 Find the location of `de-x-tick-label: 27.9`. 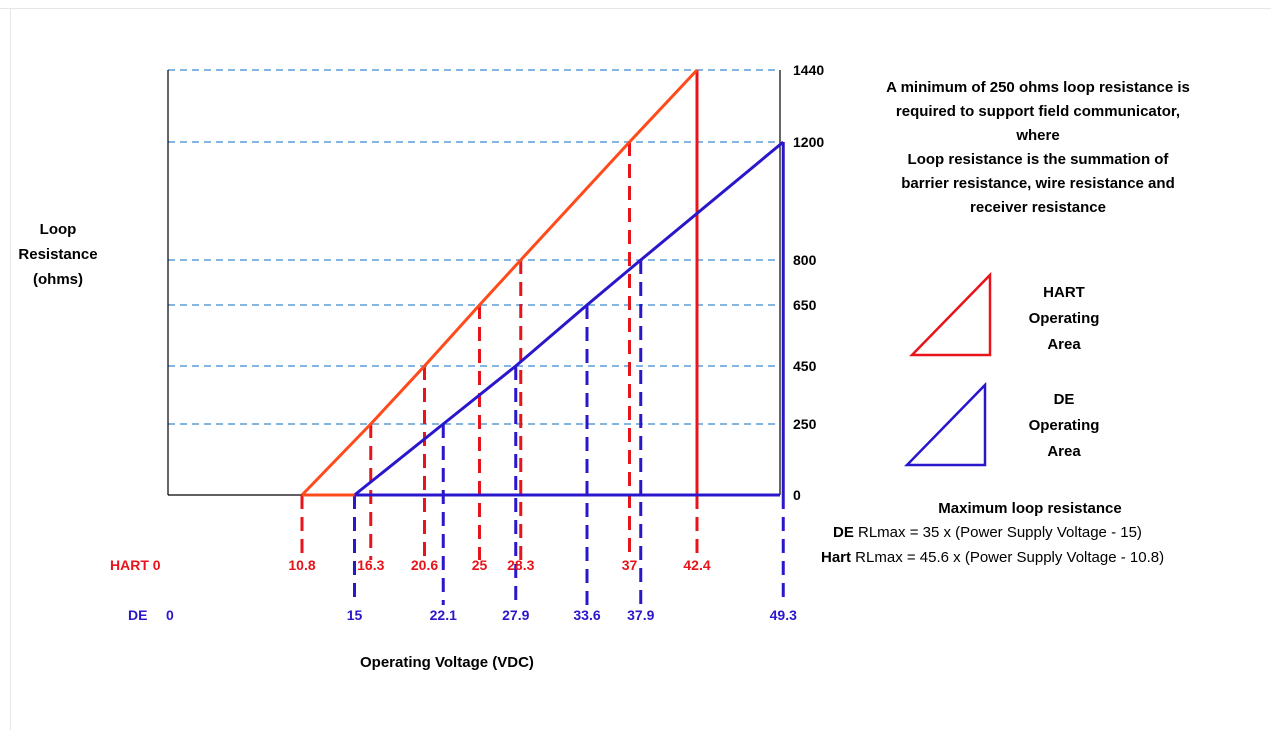

de-x-tick-label: 27.9 is located at coordinates (515, 615).